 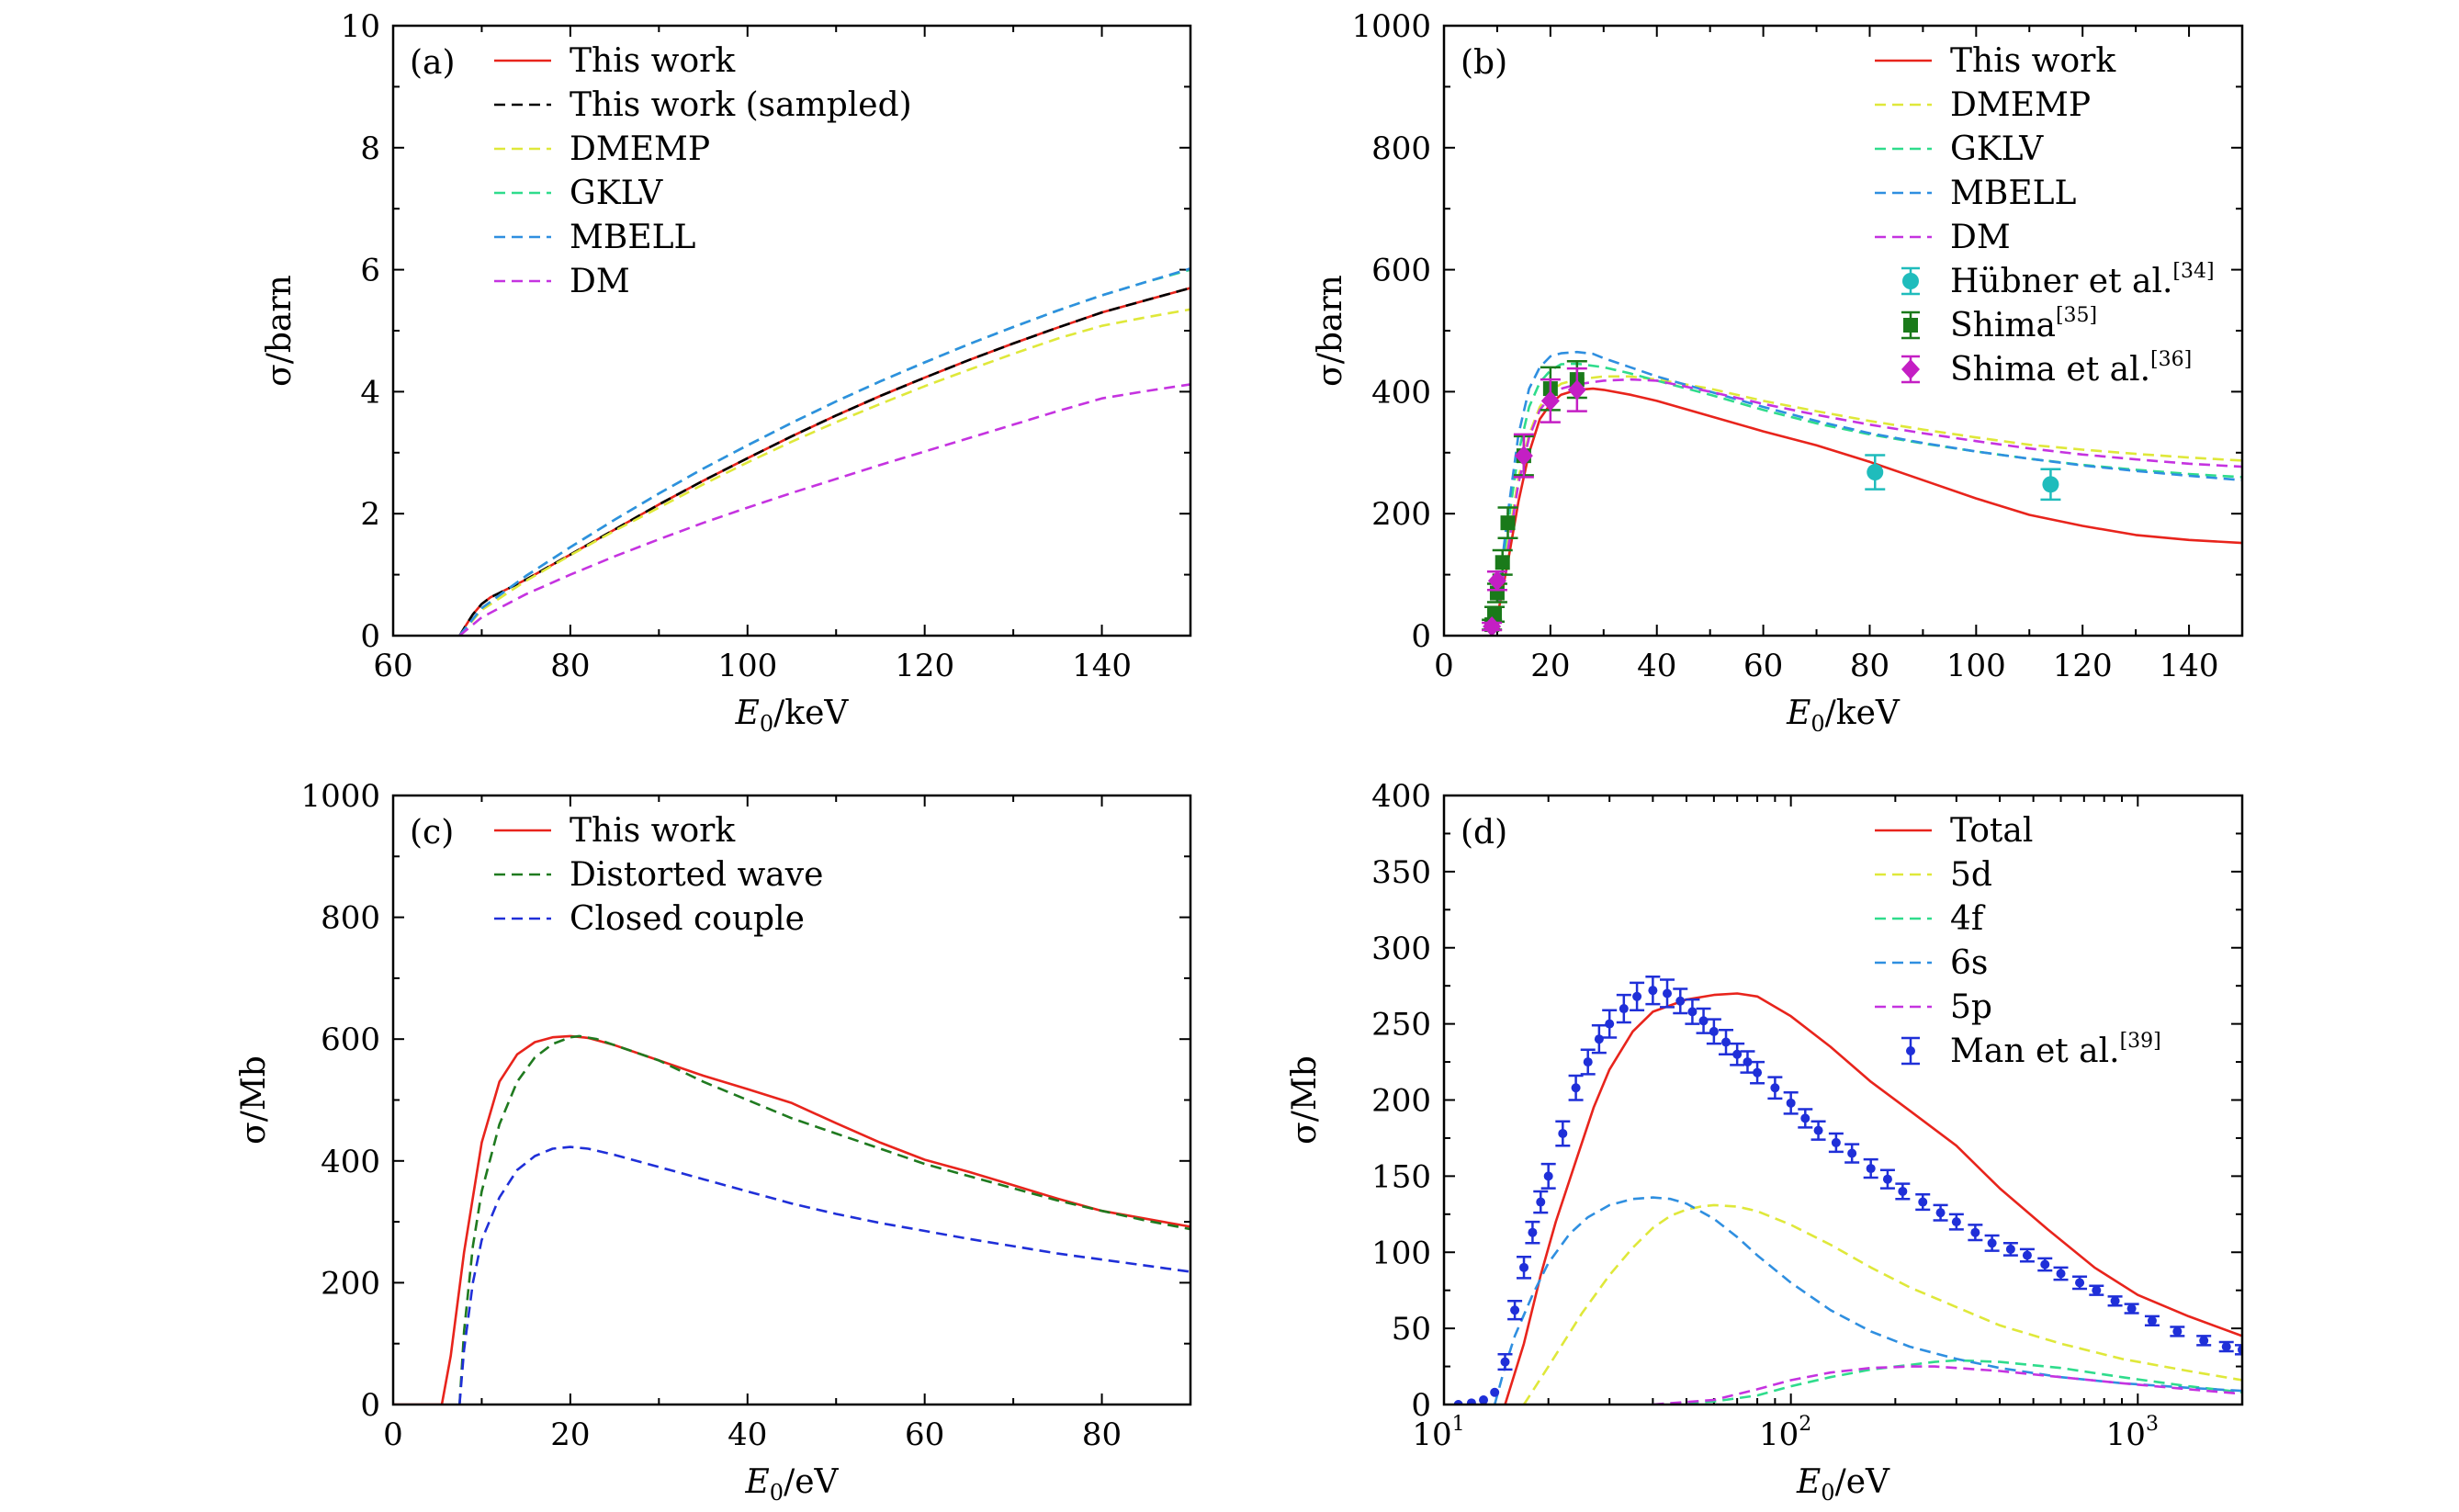 What do you see at coordinates (1991, 831) in the screenshot?
I see `legend-label-text: Total` at bounding box center [1991, 831].